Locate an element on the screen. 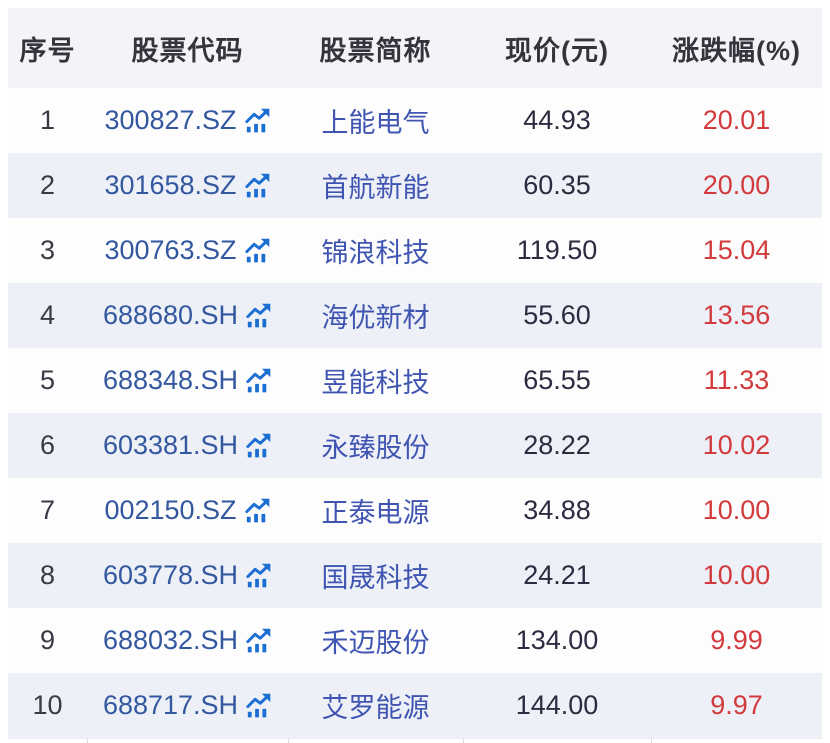 Image resolution: width=830 pixels, height=743 pixels. table-row: 9 688032.SH 禾迈股份 134.00 9.99 is located at coordinates (415, 640).